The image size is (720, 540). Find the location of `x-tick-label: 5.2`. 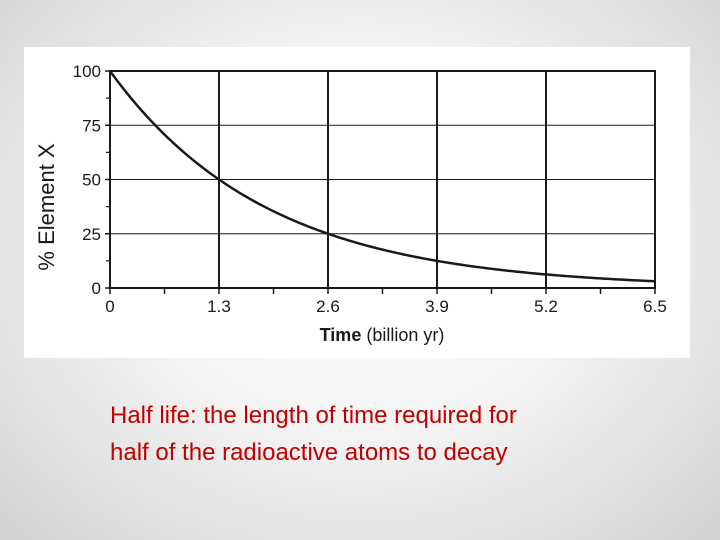

x-tick-label: 5.2 is located at coordinates (546, 306).